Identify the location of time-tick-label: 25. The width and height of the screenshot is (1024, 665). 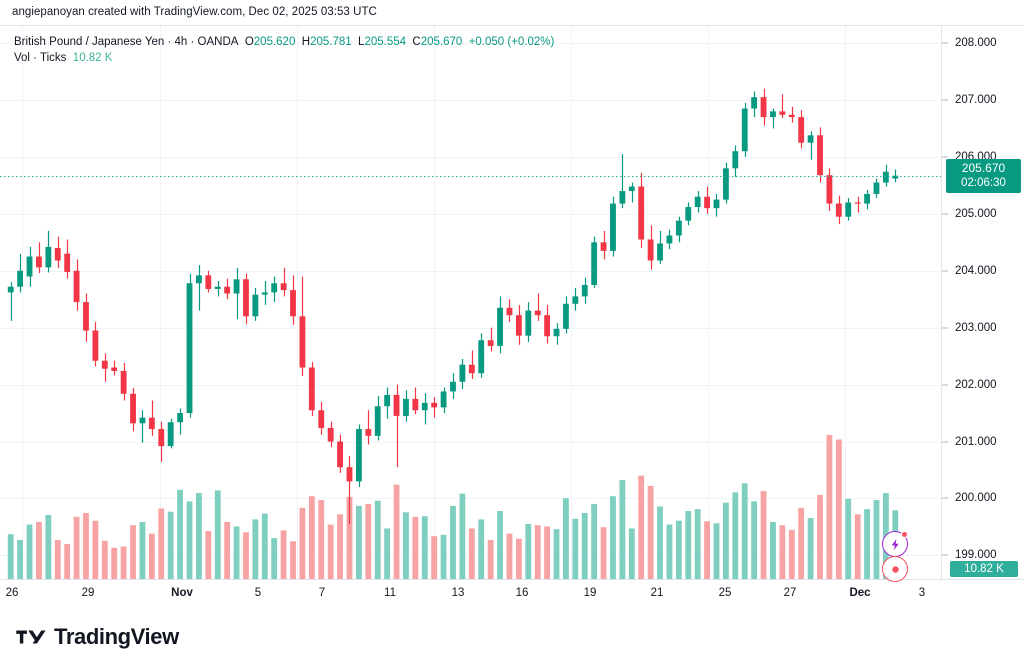
(725, 593).